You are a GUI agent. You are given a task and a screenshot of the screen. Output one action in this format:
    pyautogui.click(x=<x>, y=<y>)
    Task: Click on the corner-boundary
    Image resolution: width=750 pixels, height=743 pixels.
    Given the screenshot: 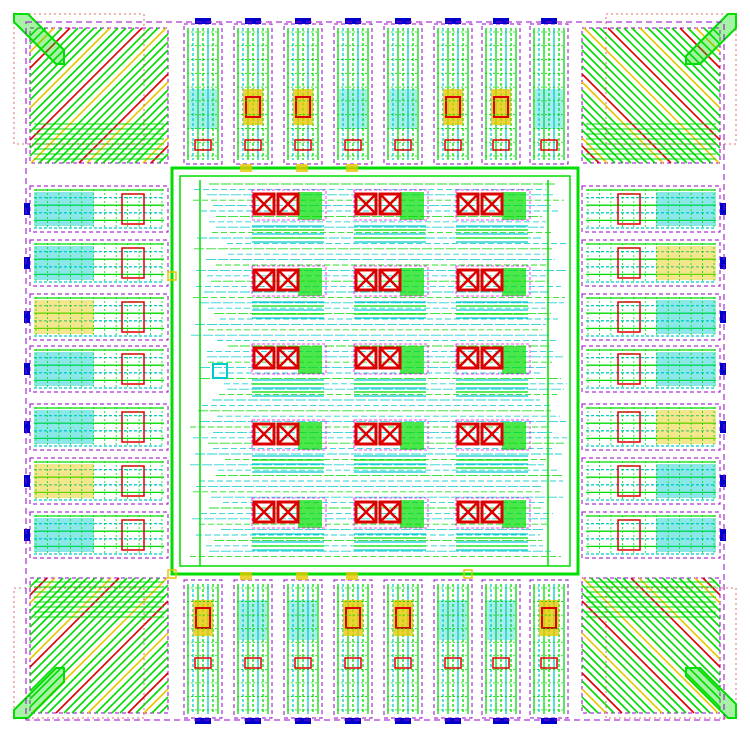 What is the action you would take?
    pyautogui.click(x=651, y=95)
    